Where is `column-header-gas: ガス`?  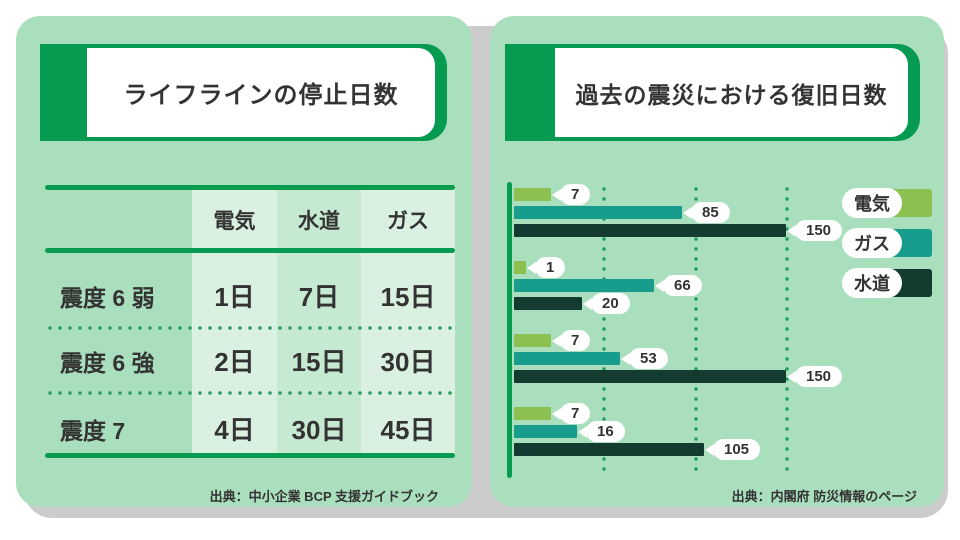 column-header-gas: ガス is located at coordinates (408, 221).